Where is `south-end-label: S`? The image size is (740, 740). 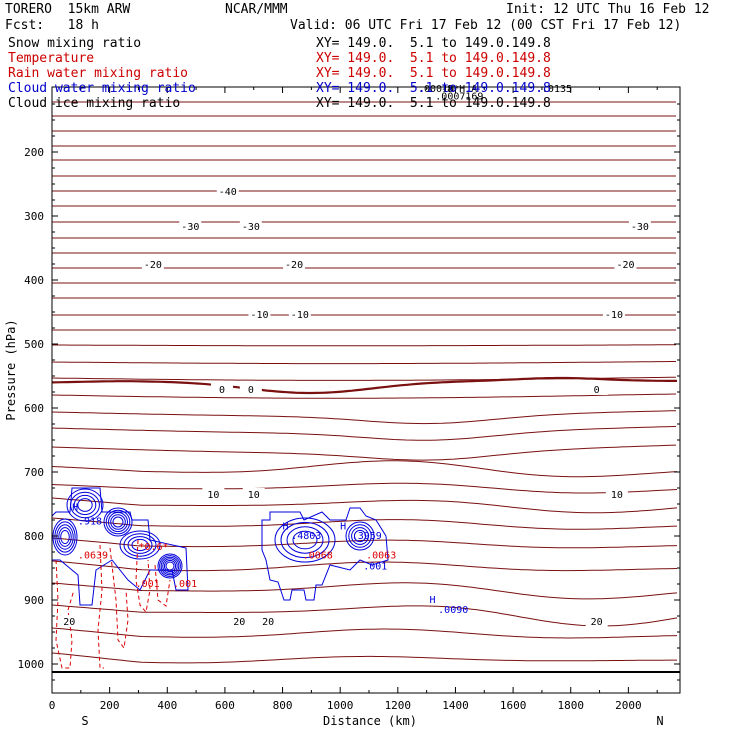 south-end-label: S is located at coordinates (84, 721).